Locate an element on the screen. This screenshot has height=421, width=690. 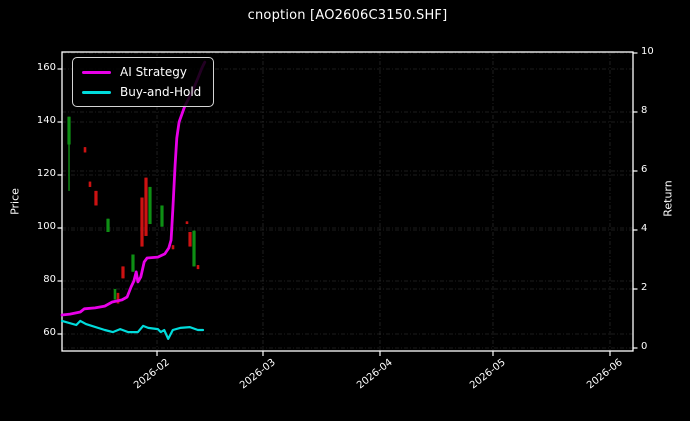
series-line-buy-and-hold is located at coordinates (132, 329).